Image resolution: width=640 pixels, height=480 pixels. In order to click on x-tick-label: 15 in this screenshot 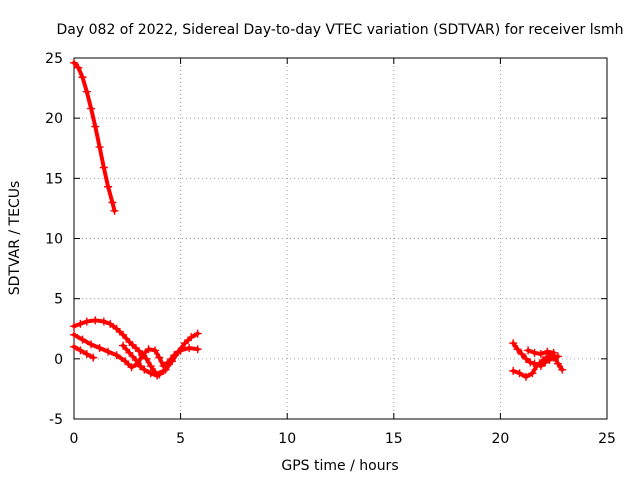, I will do `click(394, 439)`.